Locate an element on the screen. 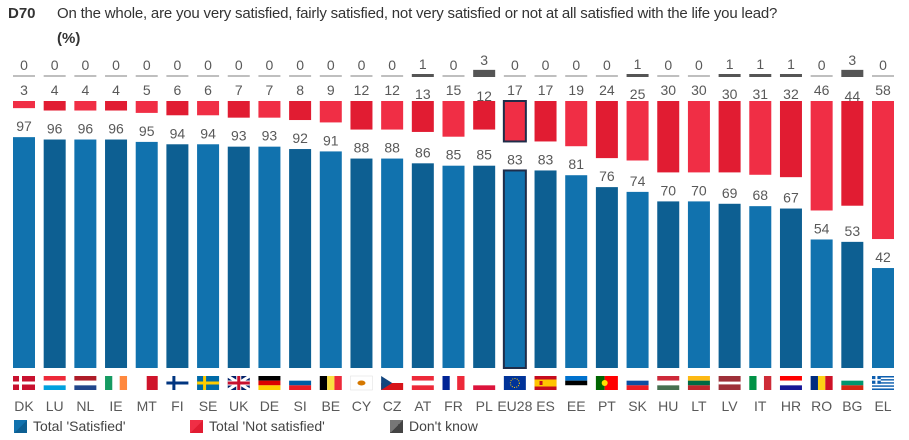  flag-it-icon is located at coordinates (760, 383).